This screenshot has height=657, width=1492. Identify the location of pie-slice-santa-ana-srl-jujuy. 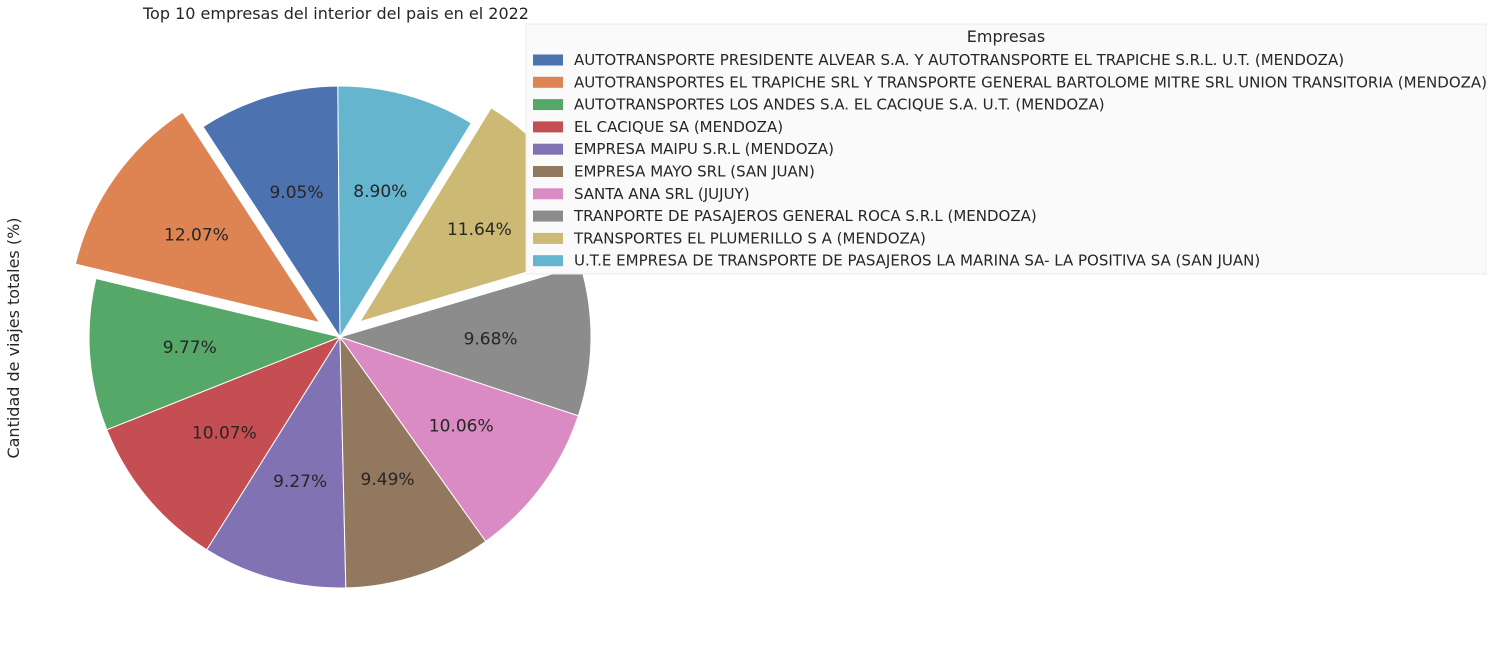
(458, 439).